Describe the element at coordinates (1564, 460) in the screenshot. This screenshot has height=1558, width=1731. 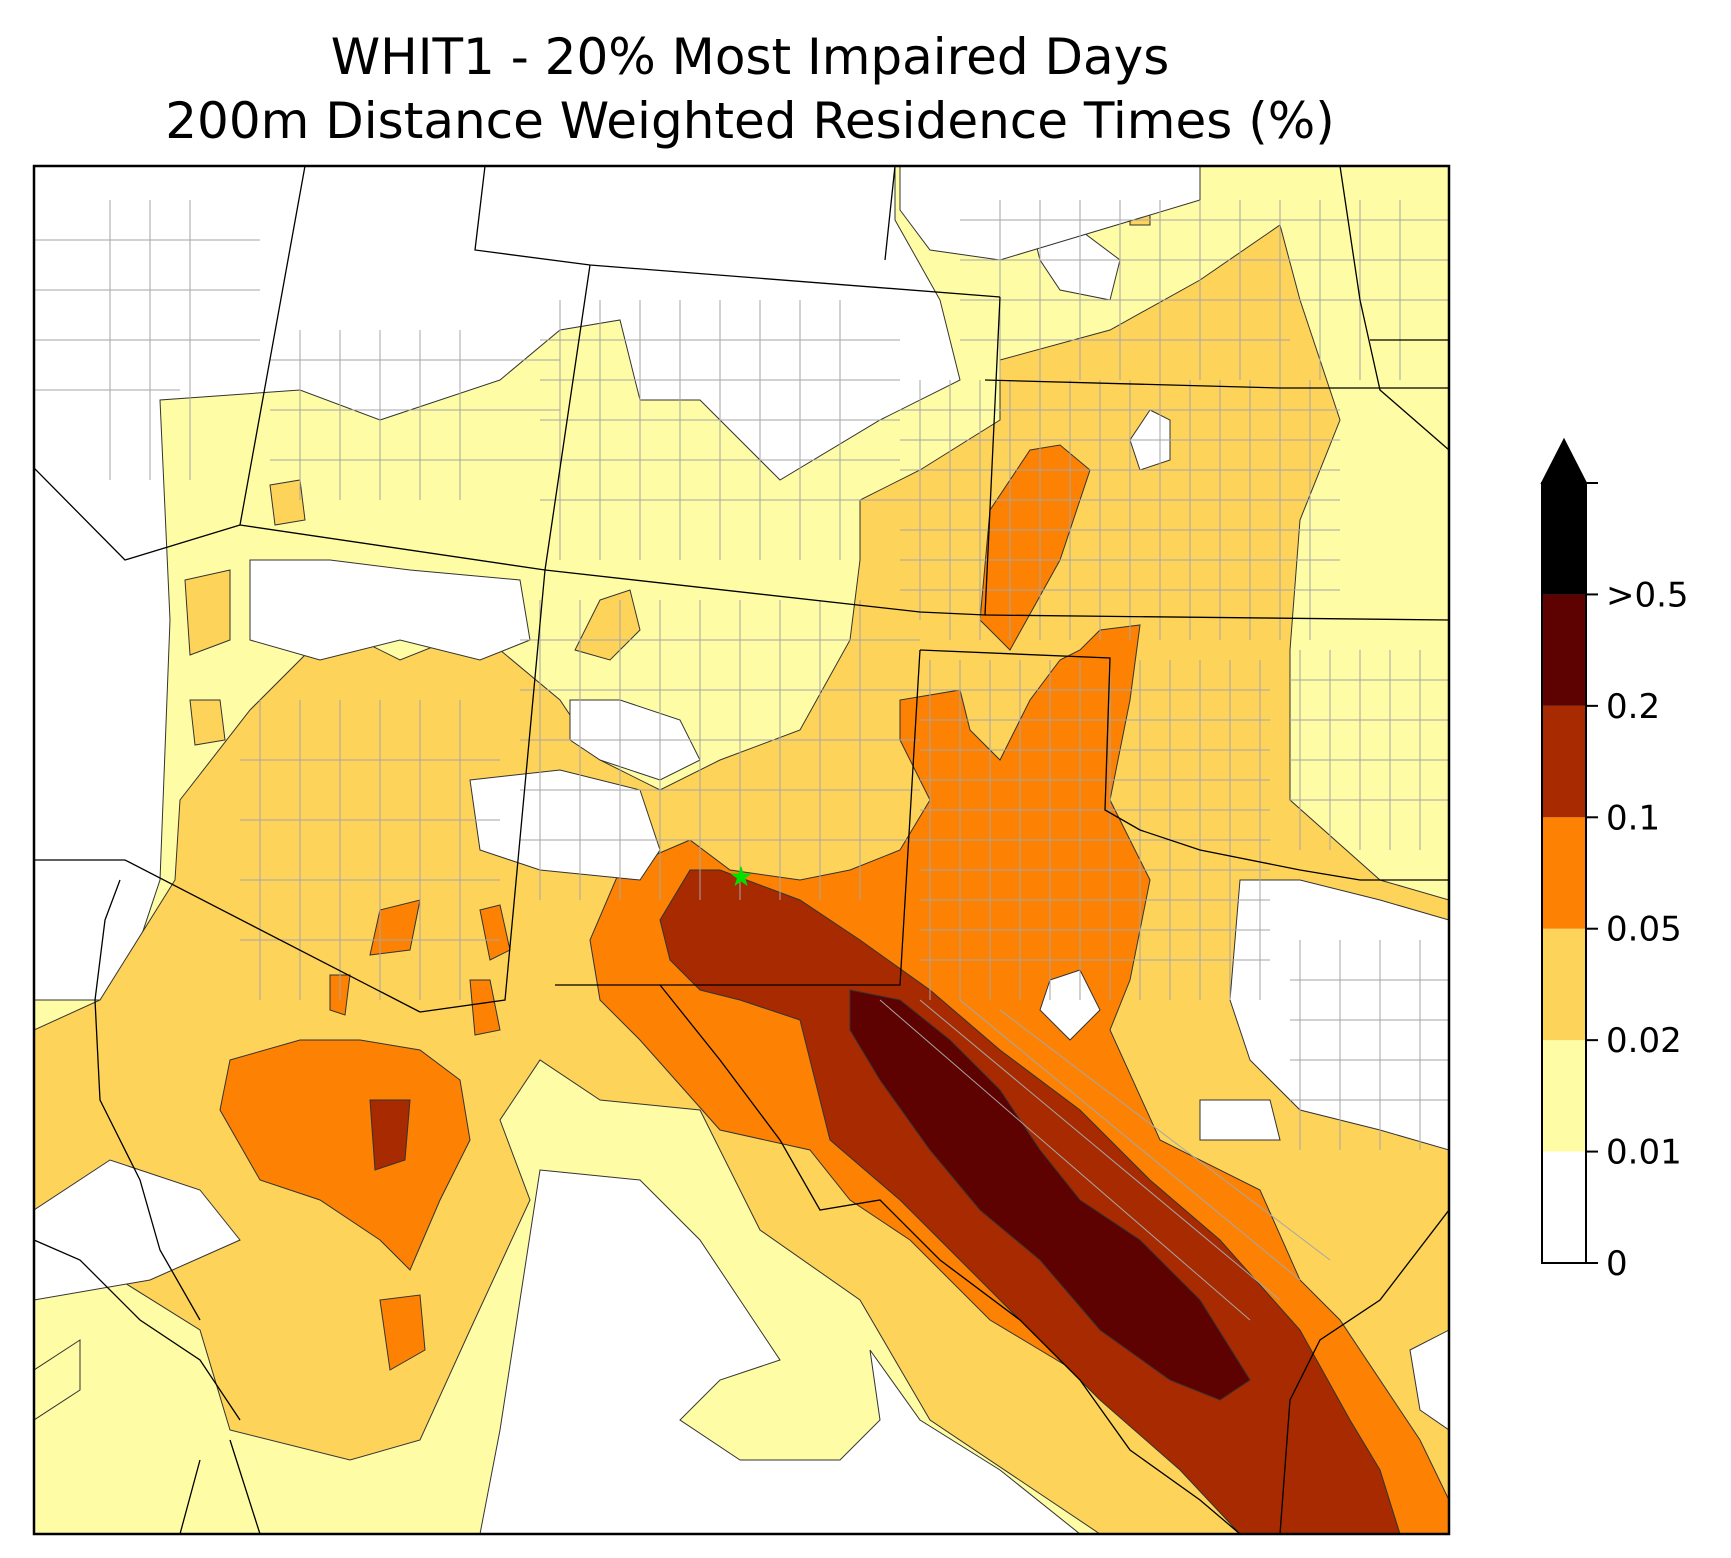
I see `colorbar-extend-arrow-icon` at that location.